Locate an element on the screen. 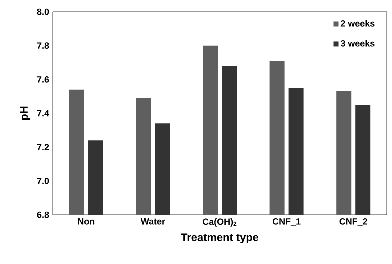 This screenshot has width=392, height=264. y-tick-label: 8.0 is located at coordinates (43, 12).